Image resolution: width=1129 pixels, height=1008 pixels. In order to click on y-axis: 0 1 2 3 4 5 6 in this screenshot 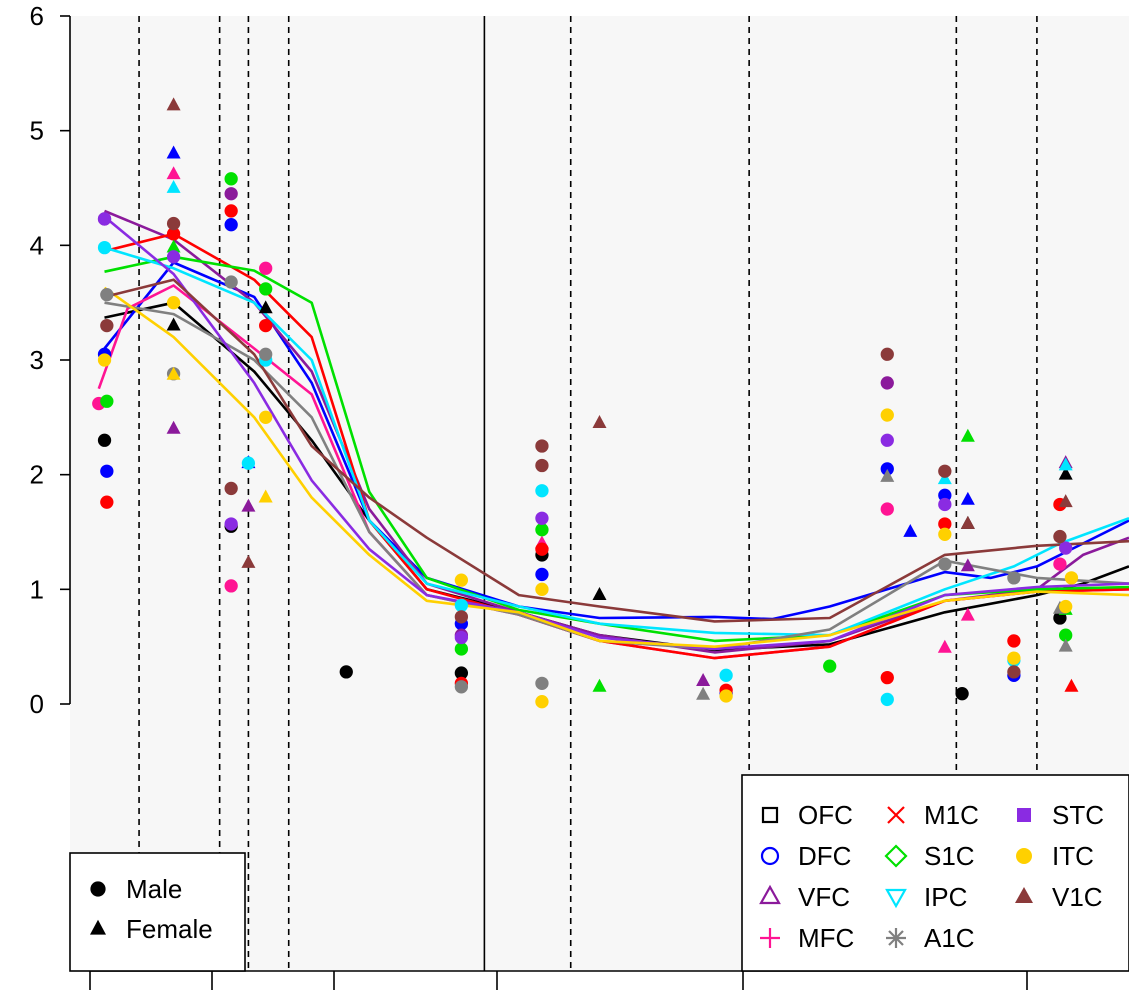, I will do `click(50, 360)`.